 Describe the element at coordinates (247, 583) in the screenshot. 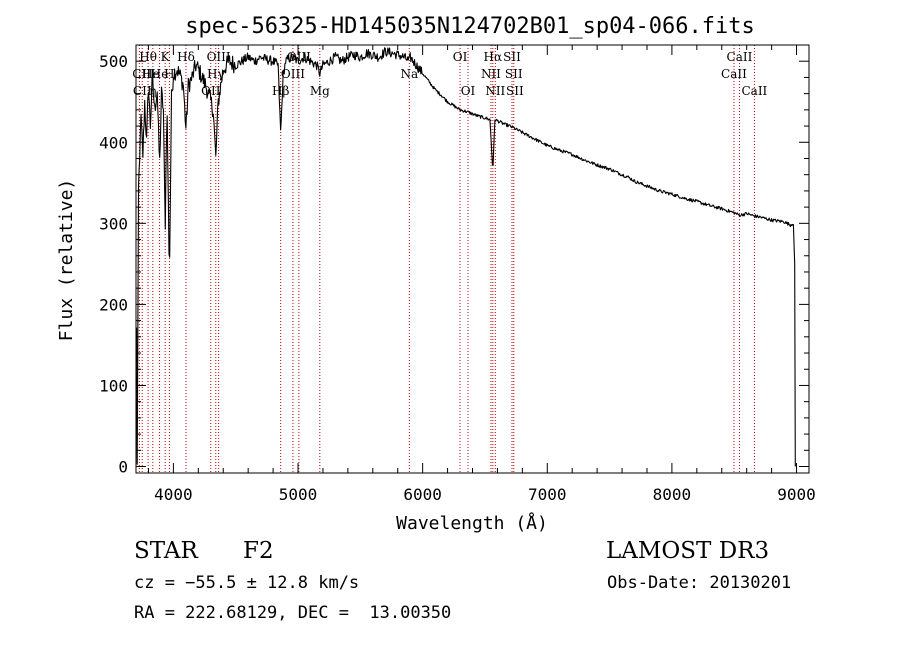

I see `redshift-readout: cz = −55.5 ± 12.8 km/s` at that location.